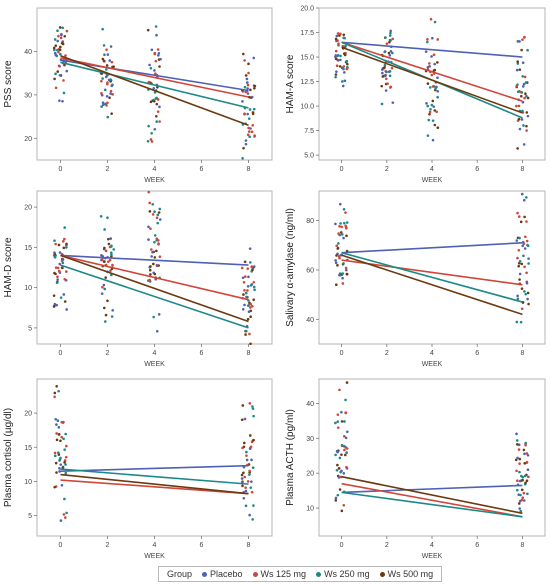  Describe the element at coordinates (28, 414) in the screenshot. I see `y-tick-label: 20` at that location.